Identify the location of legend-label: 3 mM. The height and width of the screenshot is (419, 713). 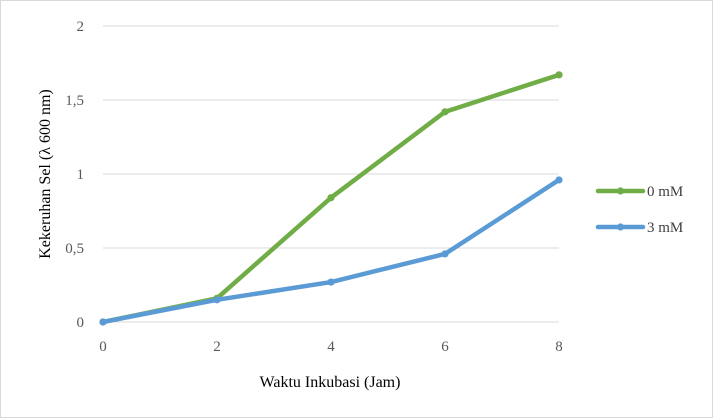
(665, 228).